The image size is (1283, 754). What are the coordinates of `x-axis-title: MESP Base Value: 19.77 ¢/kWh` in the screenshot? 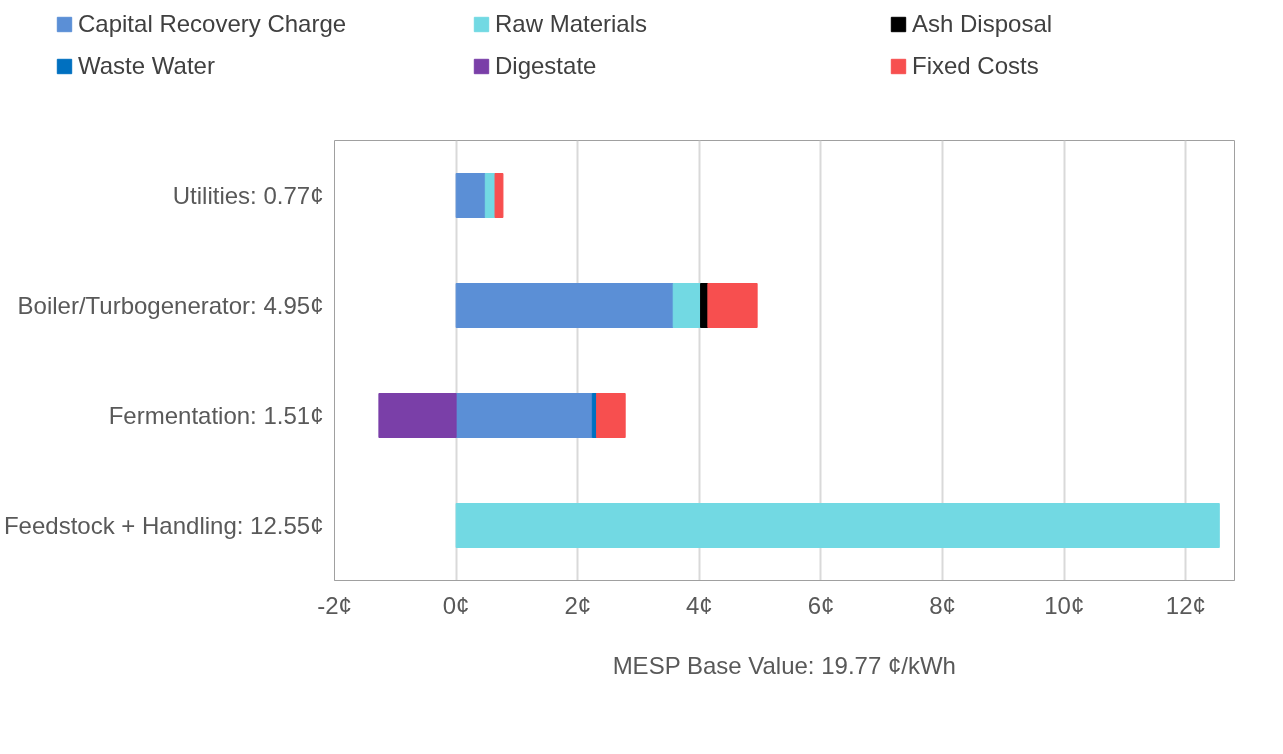 It's located at (784, 665).